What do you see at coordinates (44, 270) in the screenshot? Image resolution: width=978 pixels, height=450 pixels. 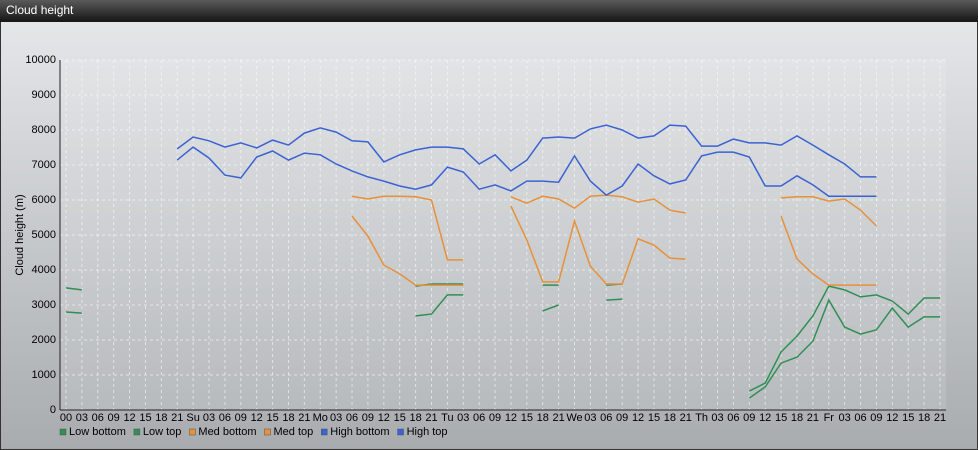 I see `y-tick-label: 4000` at bounding box center [44, 270].